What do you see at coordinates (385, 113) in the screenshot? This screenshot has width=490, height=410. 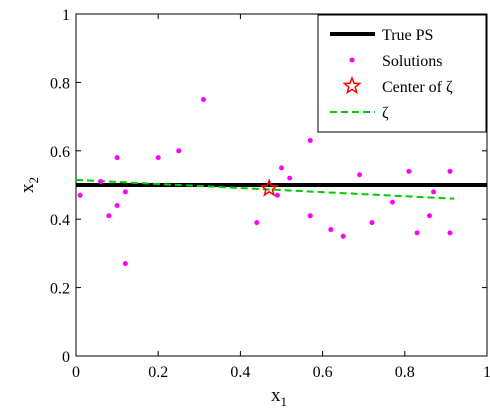 I see `legend-label-zeta: ζ` at bounding box center [385, 113].